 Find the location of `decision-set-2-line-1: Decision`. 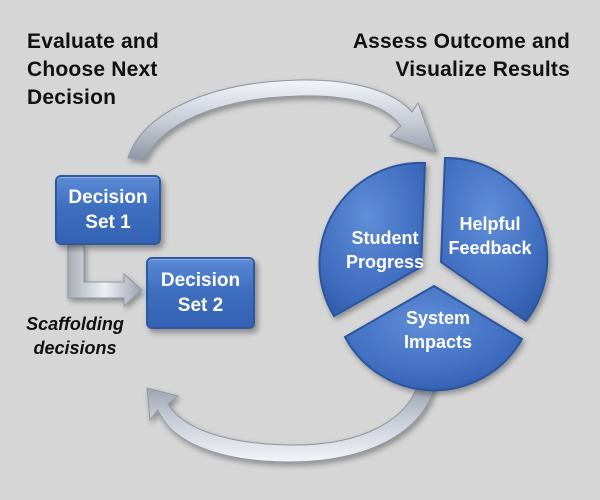

decision-set-2-line-1: Decision is located at coordinates (200, 280).